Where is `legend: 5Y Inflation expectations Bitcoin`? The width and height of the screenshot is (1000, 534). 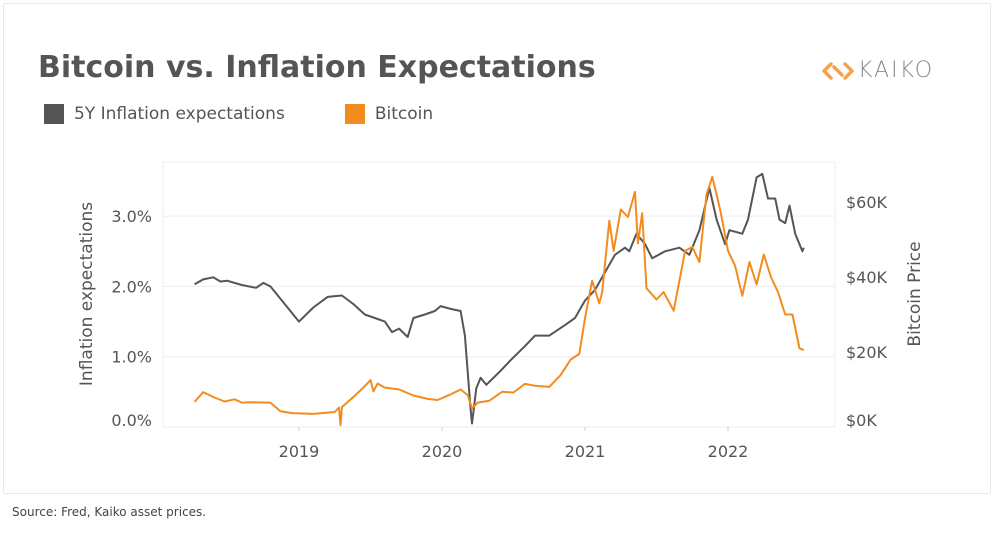
legend: 5Y Inflation expectations Bitcoin is located at coordinates (238, 114).